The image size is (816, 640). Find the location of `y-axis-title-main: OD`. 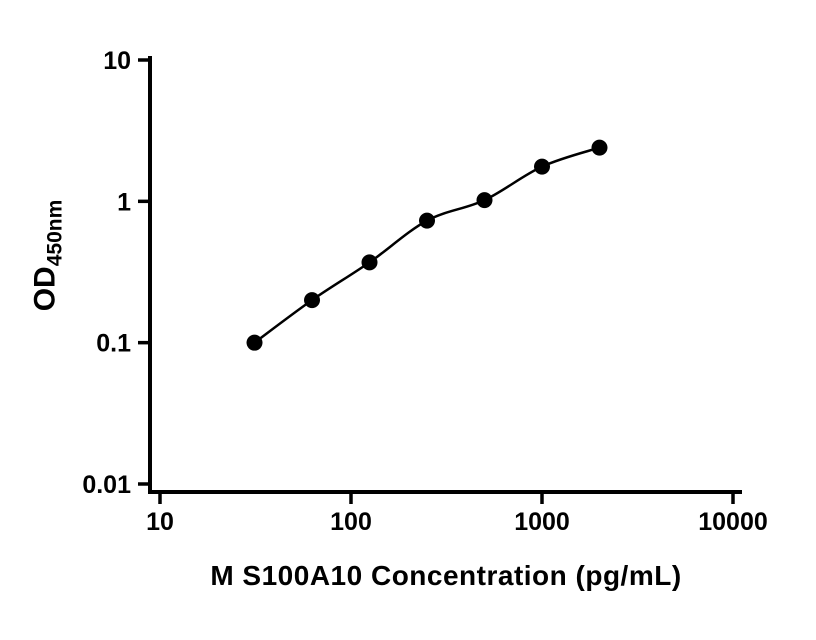

y-axis-title-main: OD is located at coordinates (45, 289).